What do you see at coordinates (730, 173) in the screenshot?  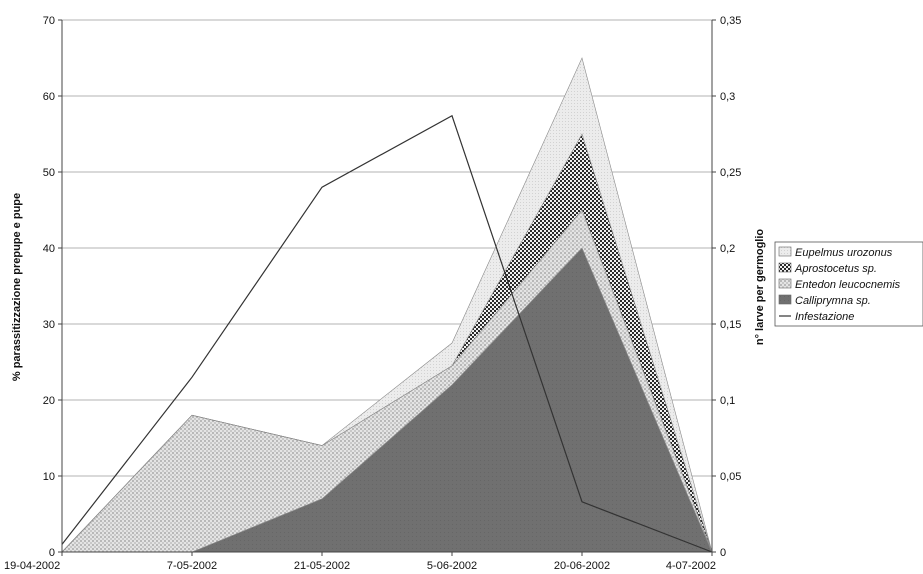 I see `y2-tick-label: 0,25` at bounding box center [730, 173].